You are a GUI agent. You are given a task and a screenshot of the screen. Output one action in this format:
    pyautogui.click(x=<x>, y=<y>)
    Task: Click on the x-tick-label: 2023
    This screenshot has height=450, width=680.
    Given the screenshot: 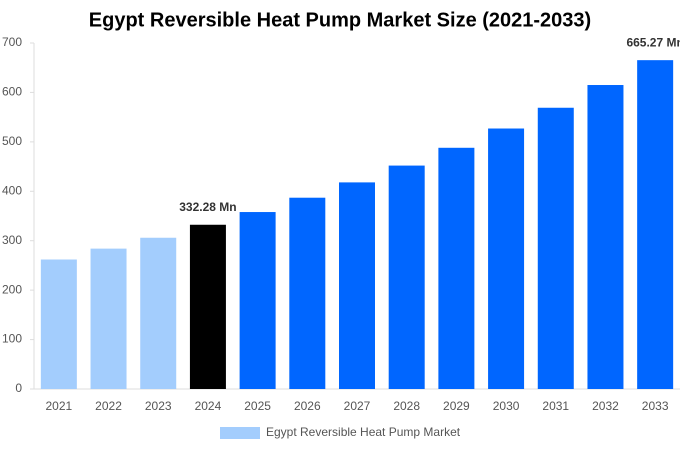 What is the action you would take?
    pyautogui.click(x=158, y=406)
    